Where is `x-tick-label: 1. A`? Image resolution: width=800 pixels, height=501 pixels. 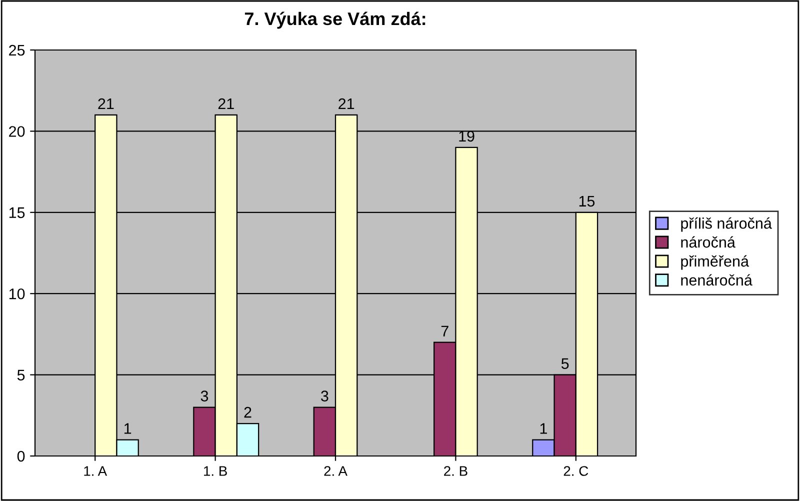 x-tick-label: 1. A is located at coordinates (96, 471).